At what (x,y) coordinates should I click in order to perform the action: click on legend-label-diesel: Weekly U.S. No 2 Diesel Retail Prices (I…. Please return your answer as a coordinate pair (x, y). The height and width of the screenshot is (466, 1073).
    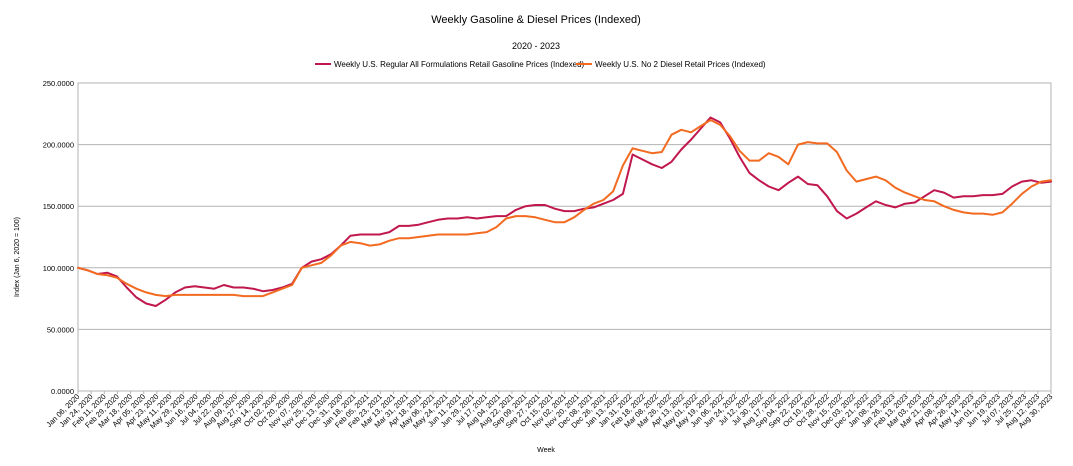
    Looking at the image, I should click on (680, 64).